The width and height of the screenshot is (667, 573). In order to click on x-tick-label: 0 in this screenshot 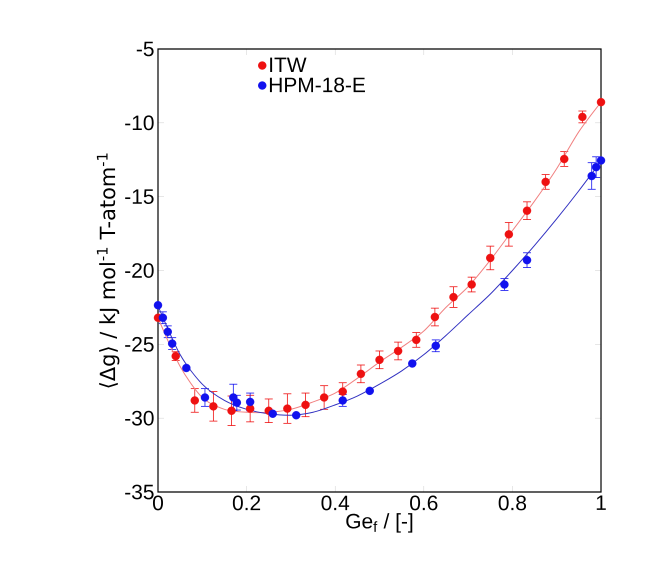, I will do `click(157, 503)`.